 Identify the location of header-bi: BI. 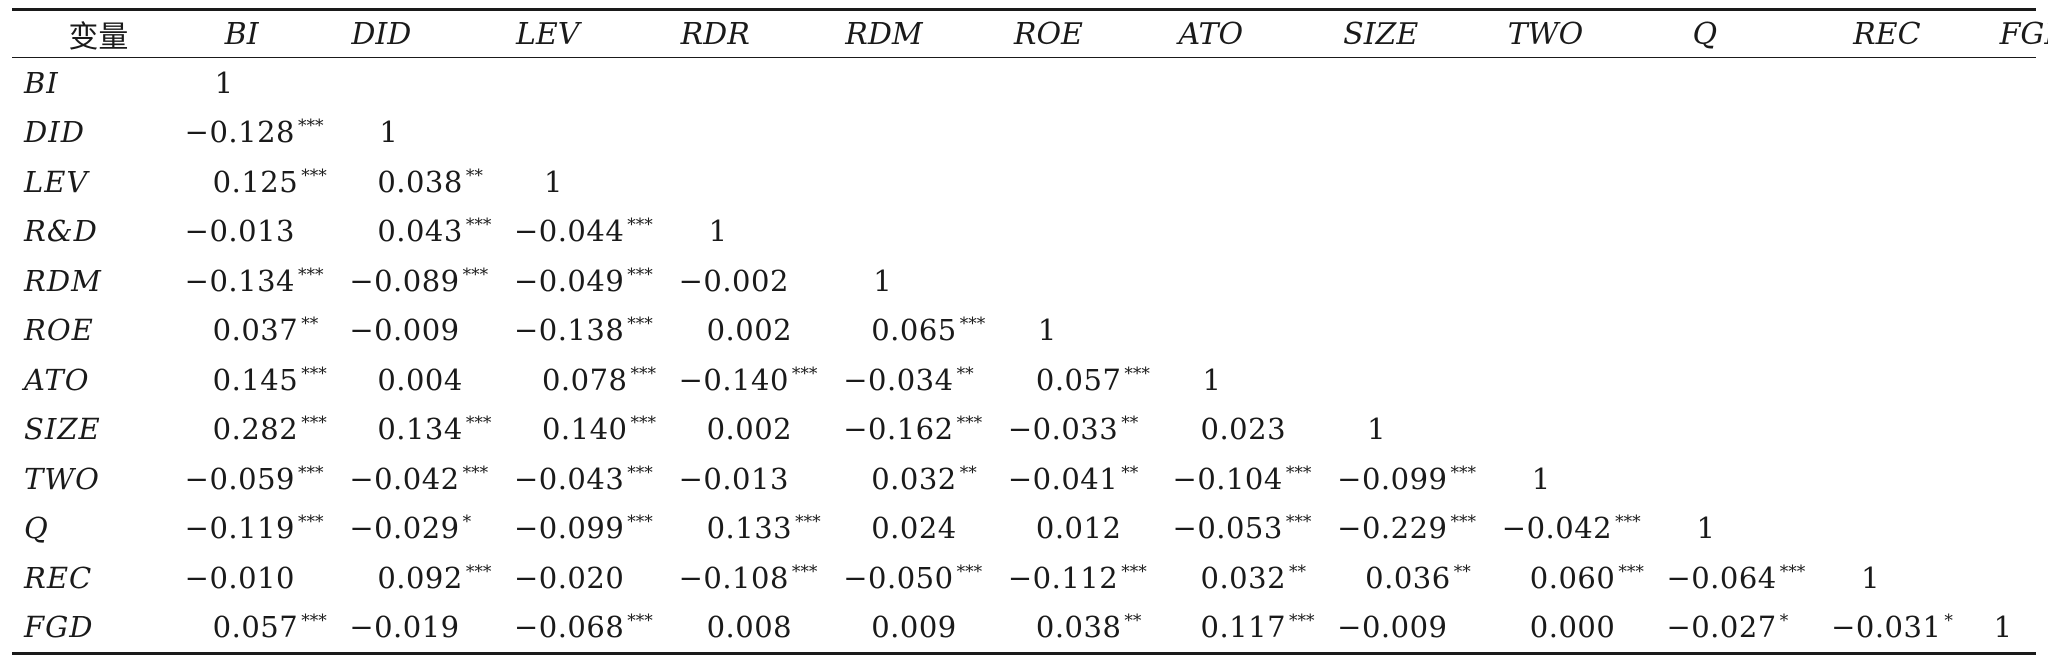
(241, 34).